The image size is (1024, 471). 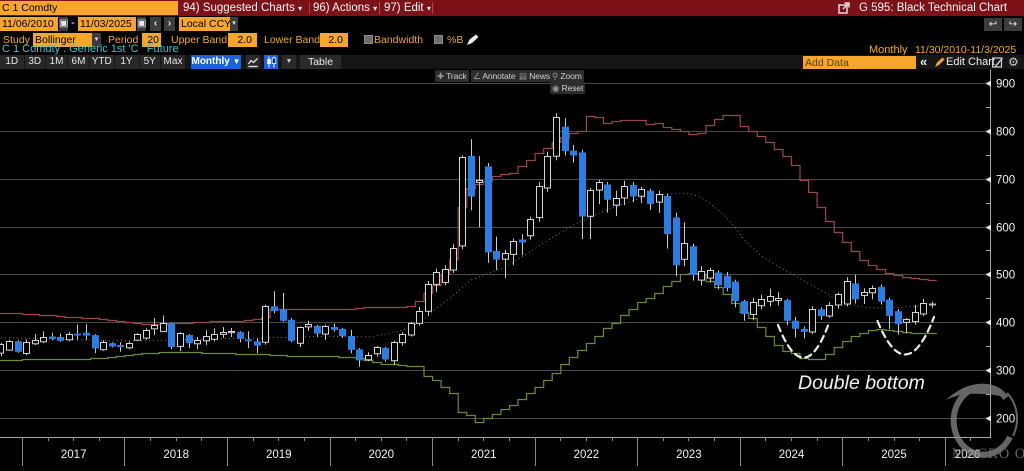 What do you see at coordinates (792, 455) in the screenshot?
I see `svg-text: 2024` at bounding box center [792, 455].